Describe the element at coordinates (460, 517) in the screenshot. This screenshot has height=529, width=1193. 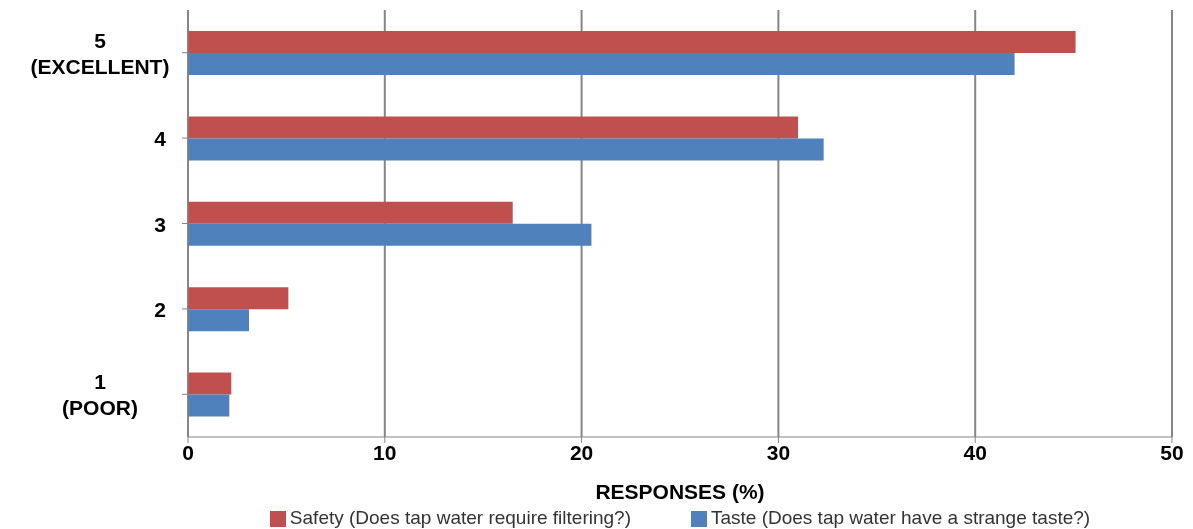
I see `legend-label: Safety (Does tap water require filtering?)` at that location.